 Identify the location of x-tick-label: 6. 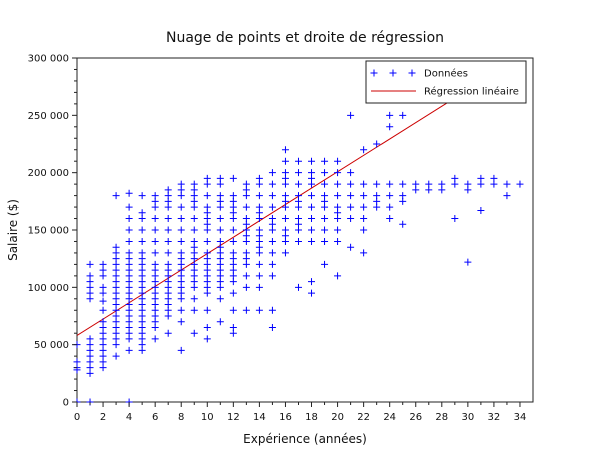
(155, 417).